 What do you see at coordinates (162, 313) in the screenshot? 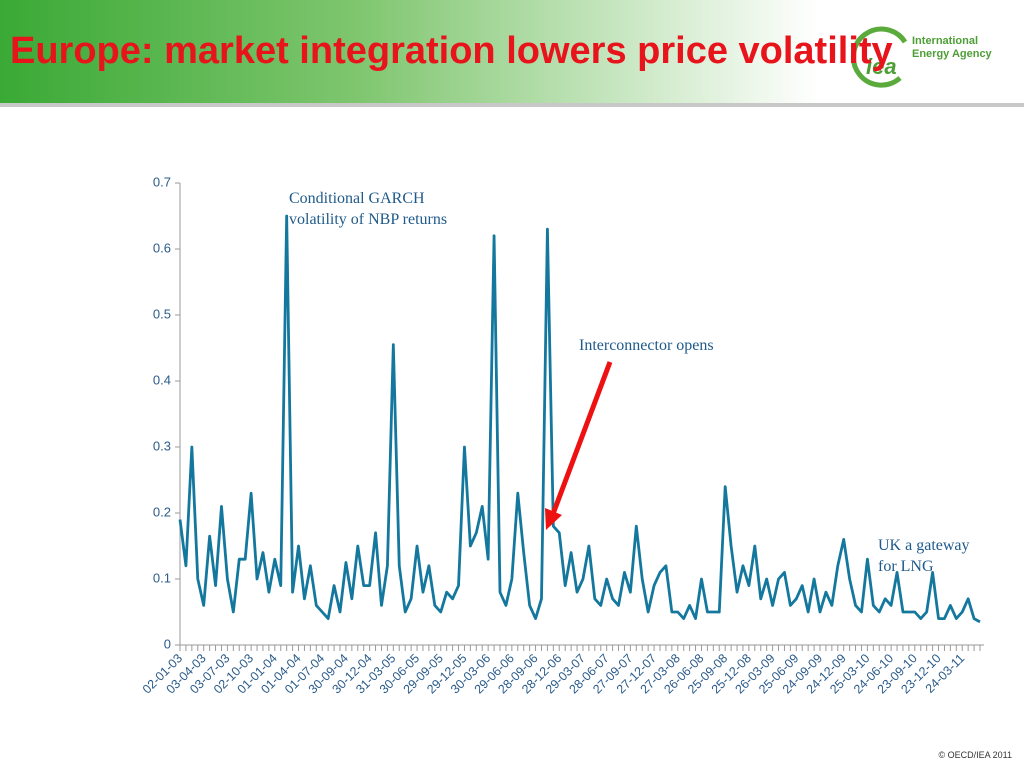
I see `y-tick-label: 0.5` at bounding box center [162, 313].